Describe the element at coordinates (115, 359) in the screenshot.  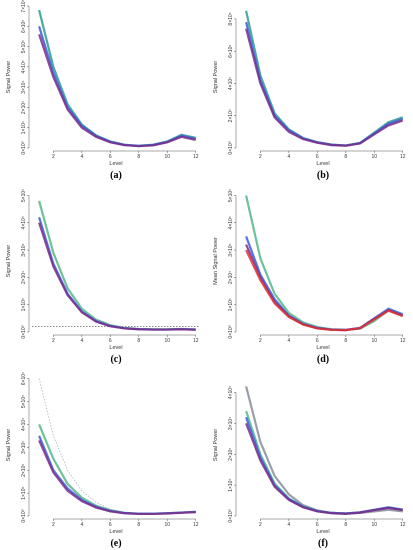
I see `caption: (c)` at that location.